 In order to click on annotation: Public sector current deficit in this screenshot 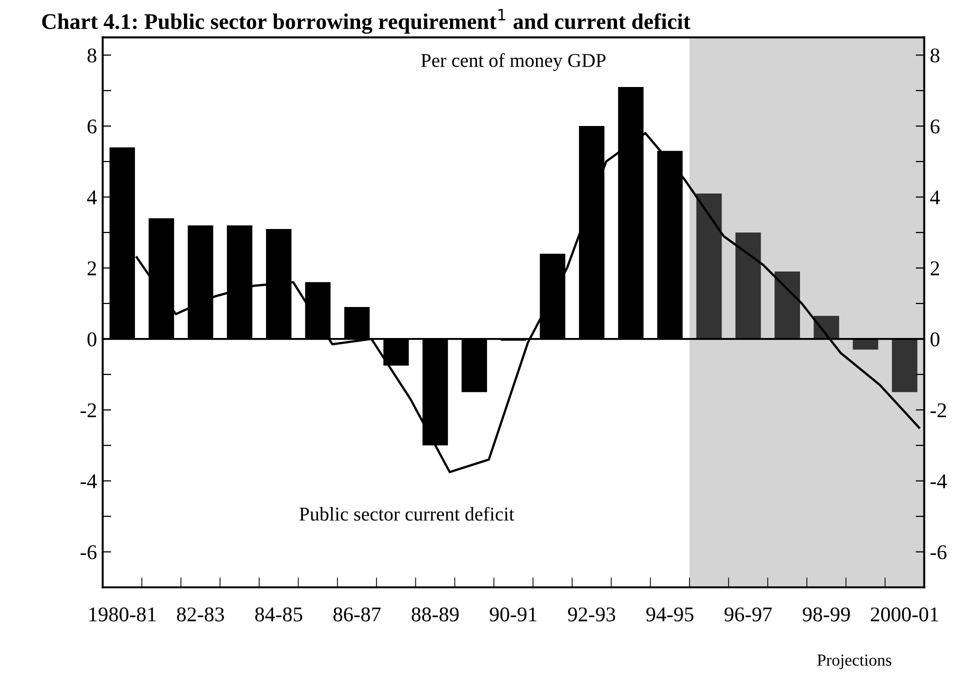, I will do `click(406, 513)`.